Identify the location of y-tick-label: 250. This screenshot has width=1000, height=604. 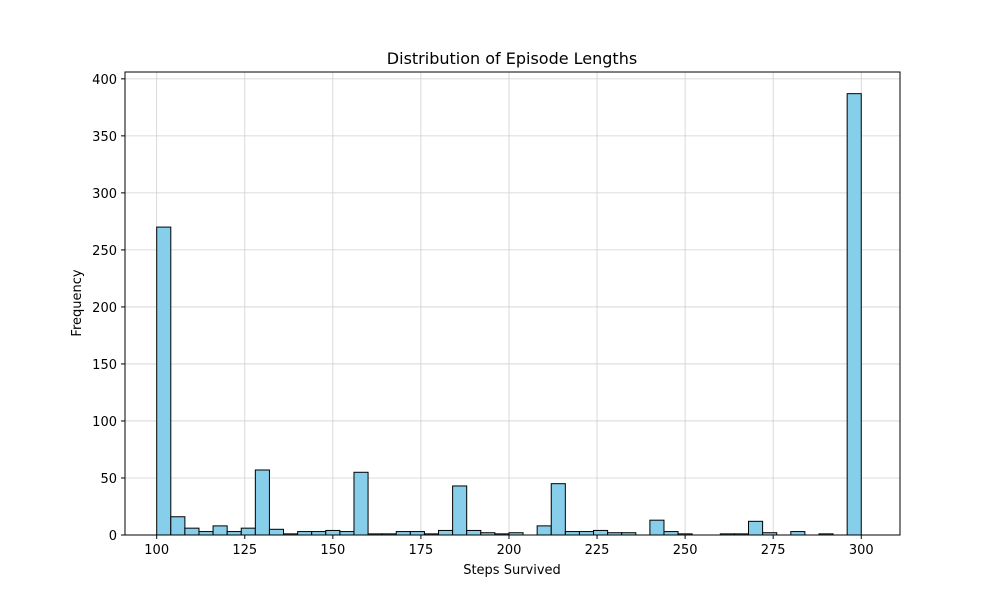
(104, 251).